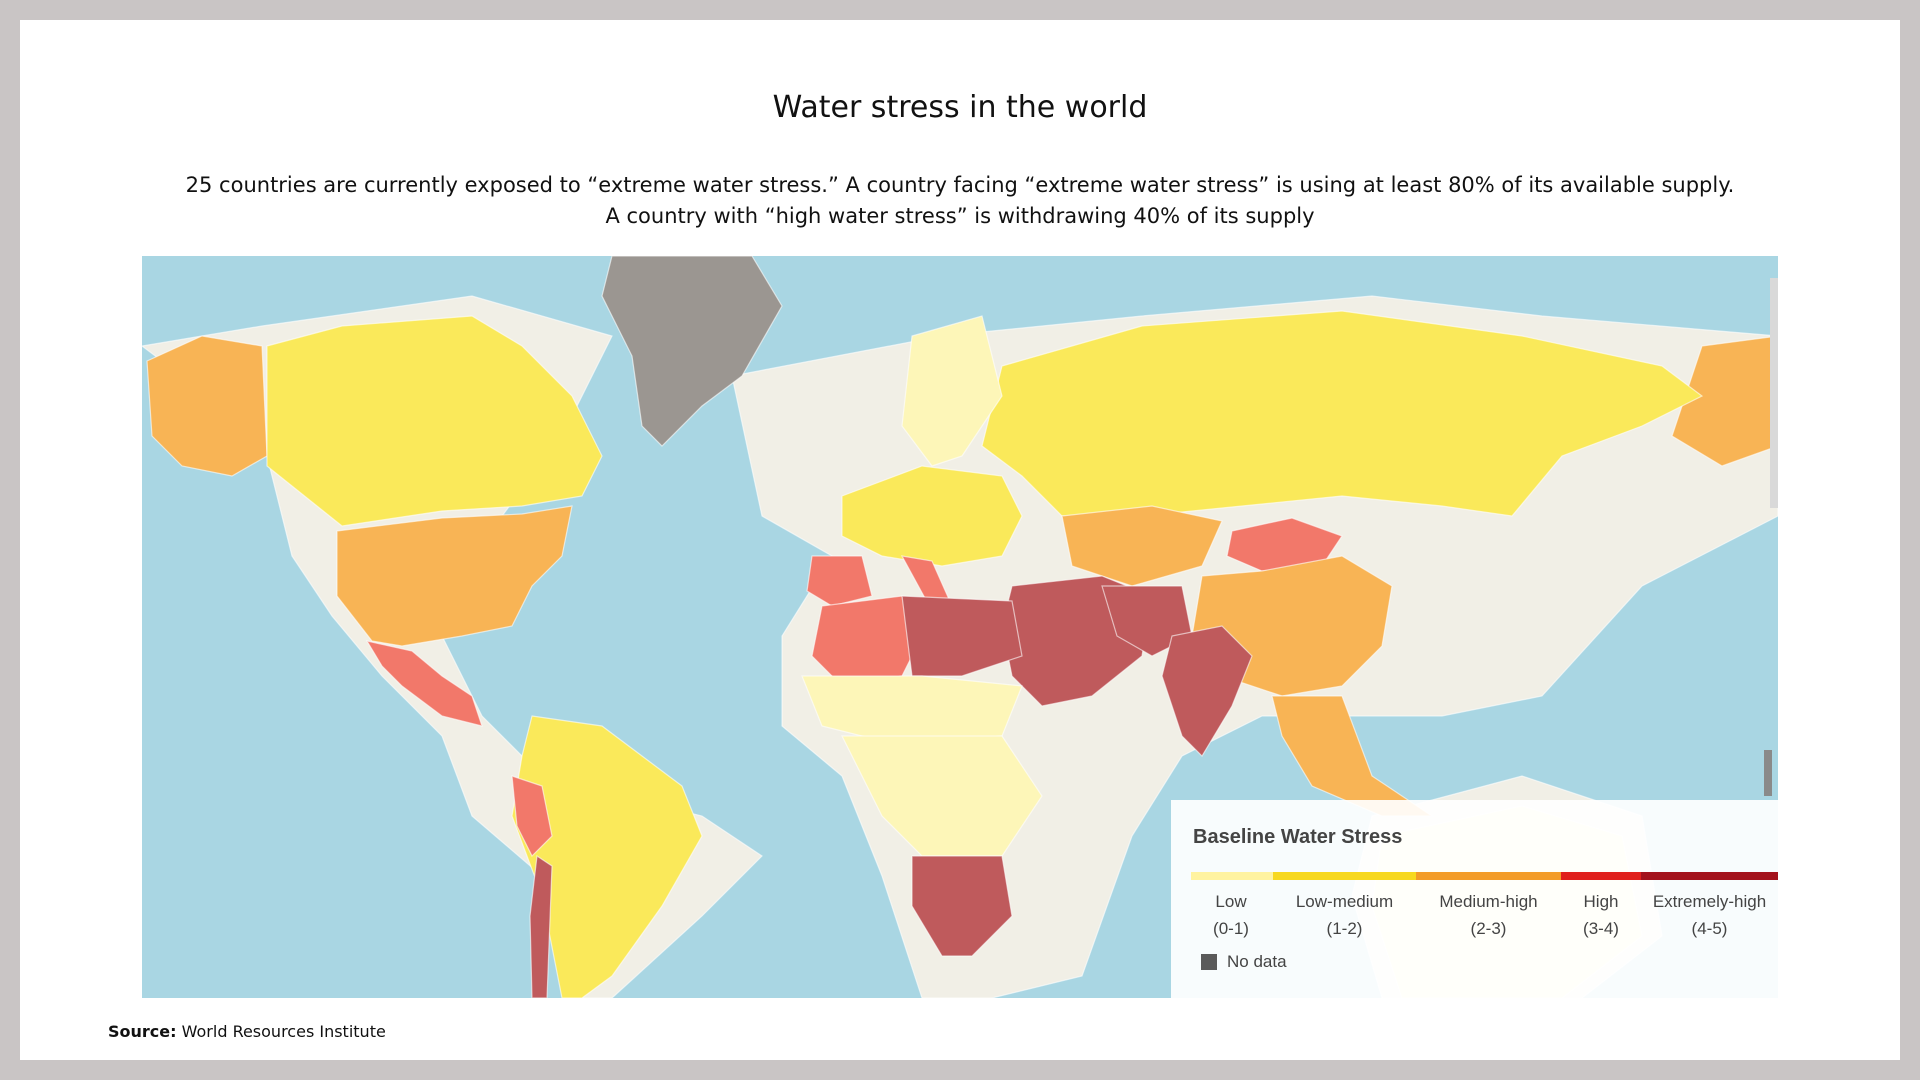 This screenshot has height=1080, width=1920. What do you see at coordinates (1298, 837) in the screenshot?
I see `legend-title: Baseline Water Stress` at bounding box center [1298, 837].